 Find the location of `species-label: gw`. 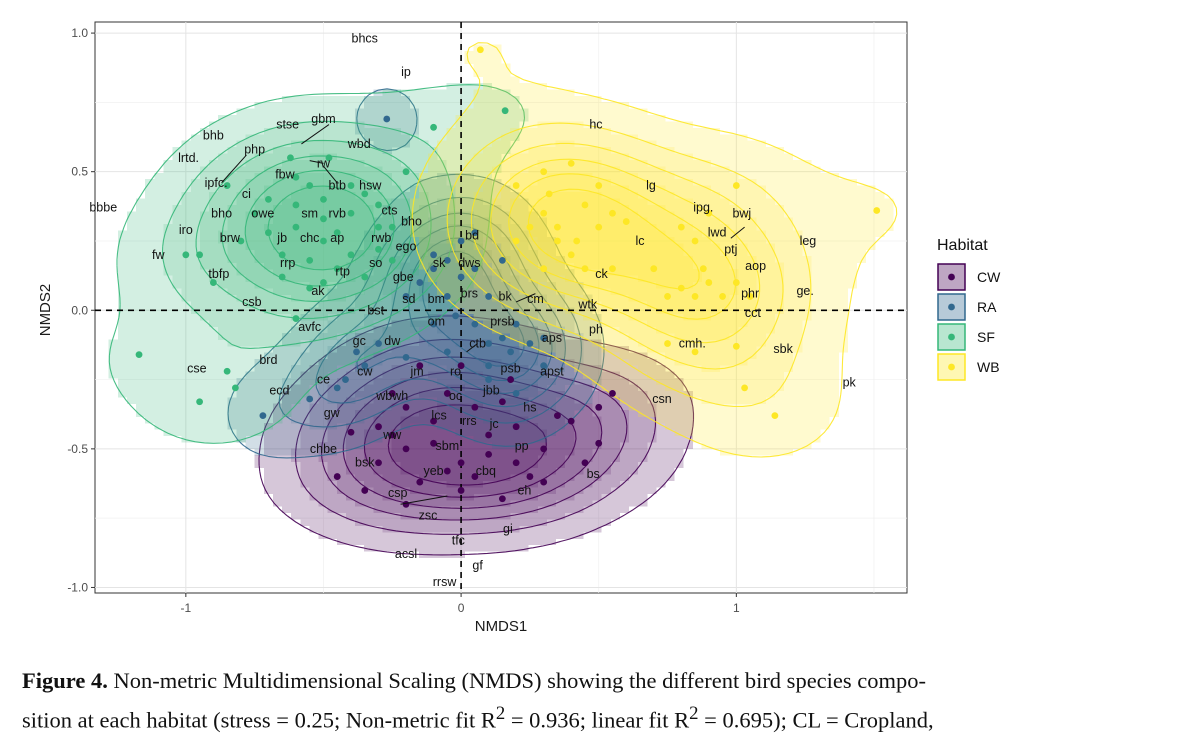

species-label: gw is located at coordinates (332, 413).